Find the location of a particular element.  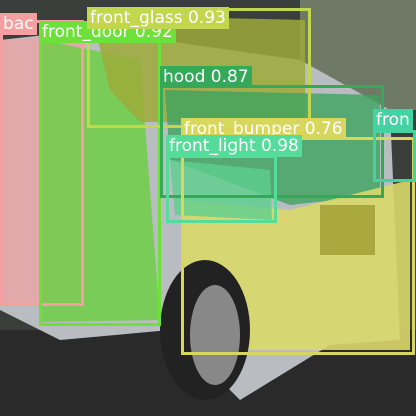

box-hood is located at coordinates (272, 141).